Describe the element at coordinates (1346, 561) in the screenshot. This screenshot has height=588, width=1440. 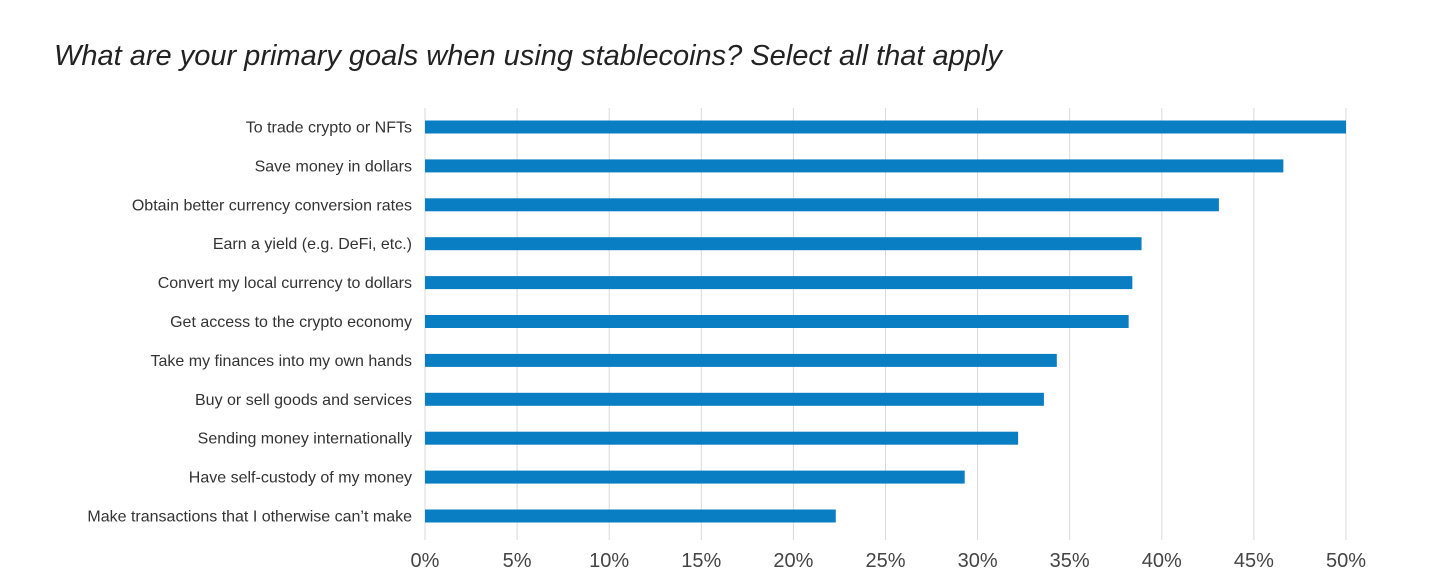
I see `x-tick-label: 50%` at that location.